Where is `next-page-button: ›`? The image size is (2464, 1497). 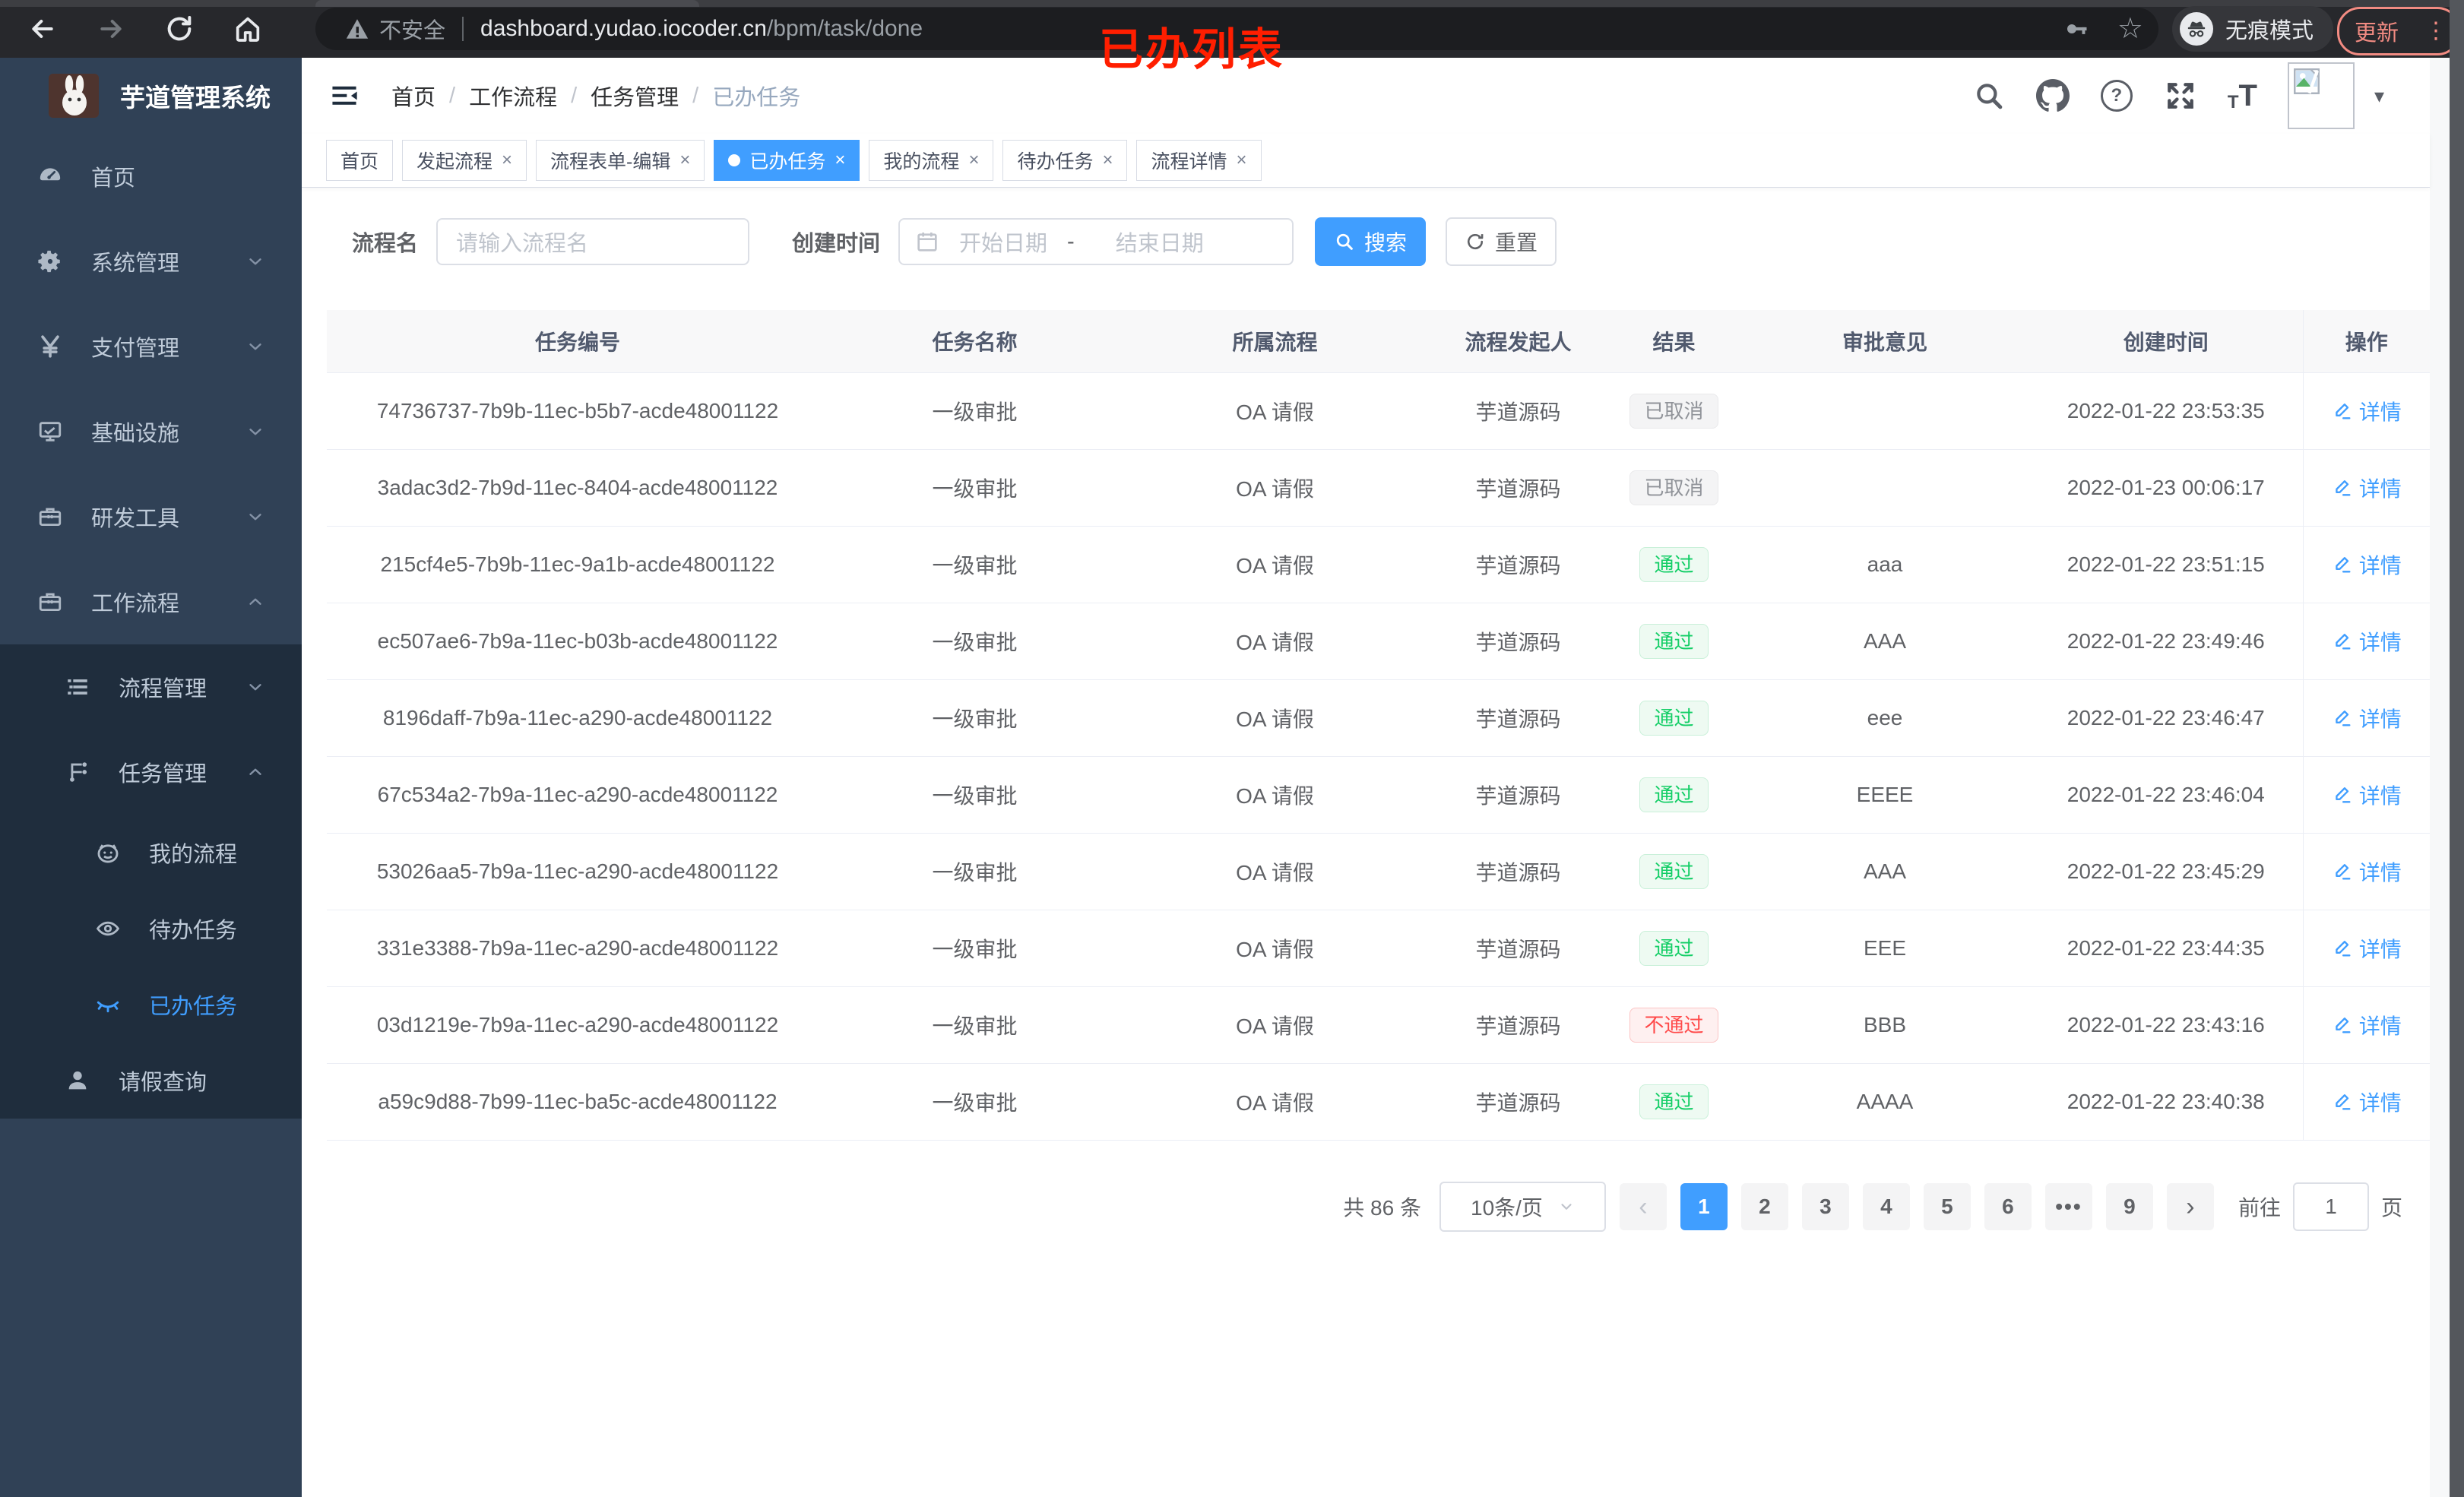
next-page-button: › is located at coordinates (2190, 1206).